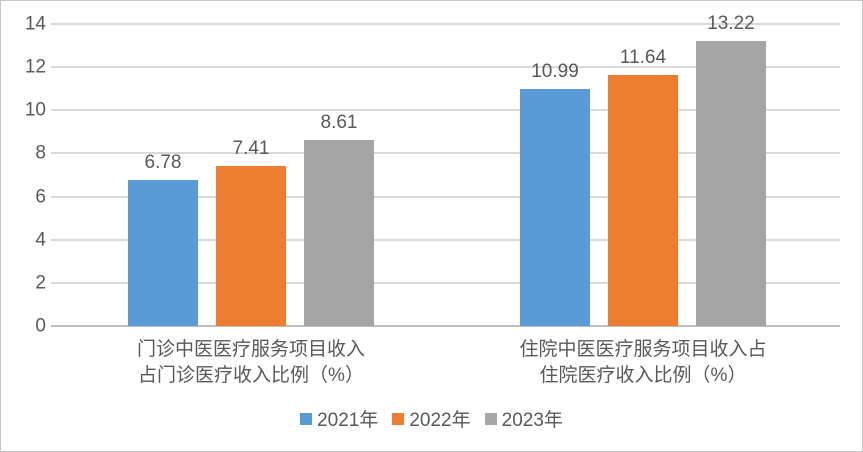 Image resolution: width=863 pixels, height=452 pixels. Describe the element at coordinates (555, 193) in the screenshot. I see `bar-2021年-group2: 10.99` at that location.